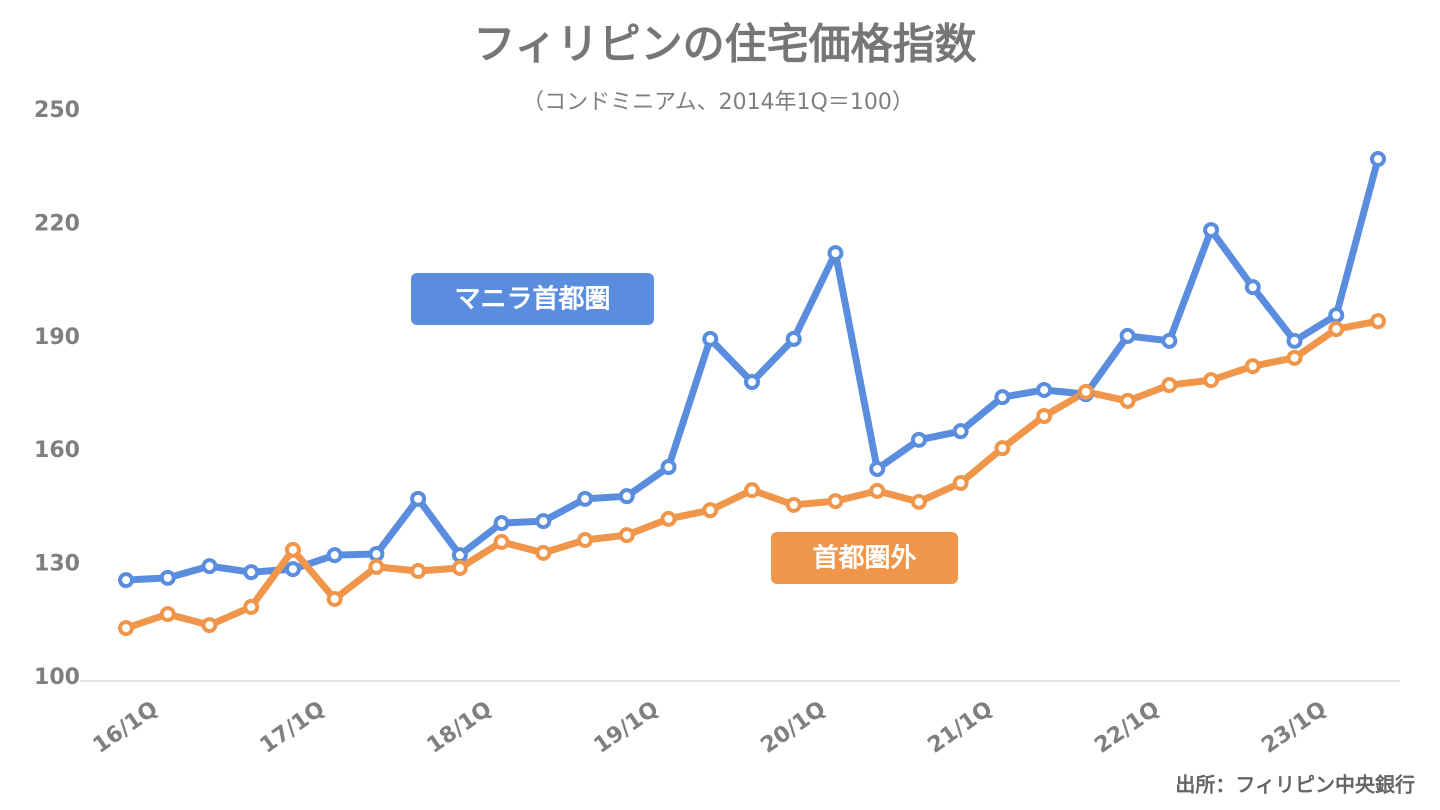 The image size is (1440, 810). Describe the element at coordinates (57, 110) in the screenshot. I see `y-tick-label: 250` at that location.